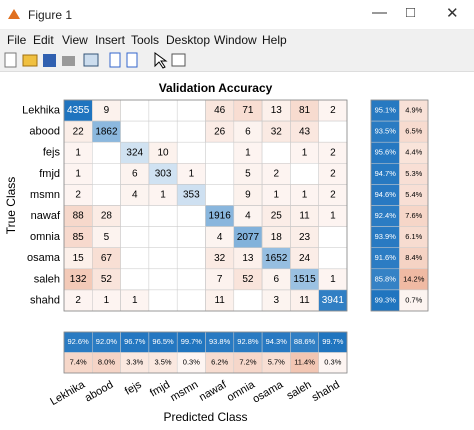 The height and width of the screenshot is (430, 474). What do you see at coordinates (110, 40) in the screenshot?
I see `menu-item: Insert` at bounding box center [110, 40].